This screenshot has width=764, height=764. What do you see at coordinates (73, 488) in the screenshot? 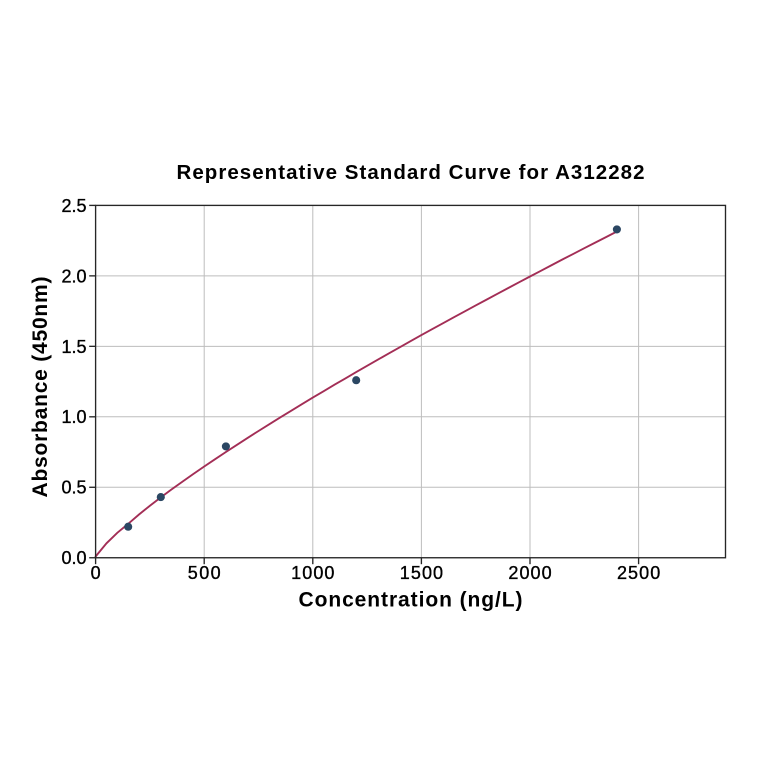
I see `svg-text: 0.5` at bounding box center [73, 488].